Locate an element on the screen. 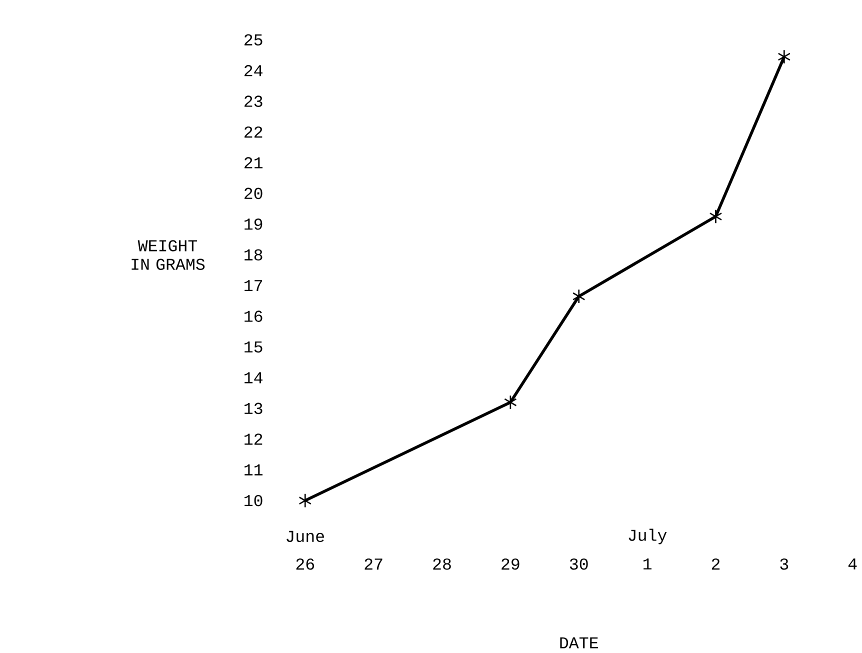 The width and height of the screenshot is (862, 653). x-tick-label: 2 is located at coordinates (716, 564).